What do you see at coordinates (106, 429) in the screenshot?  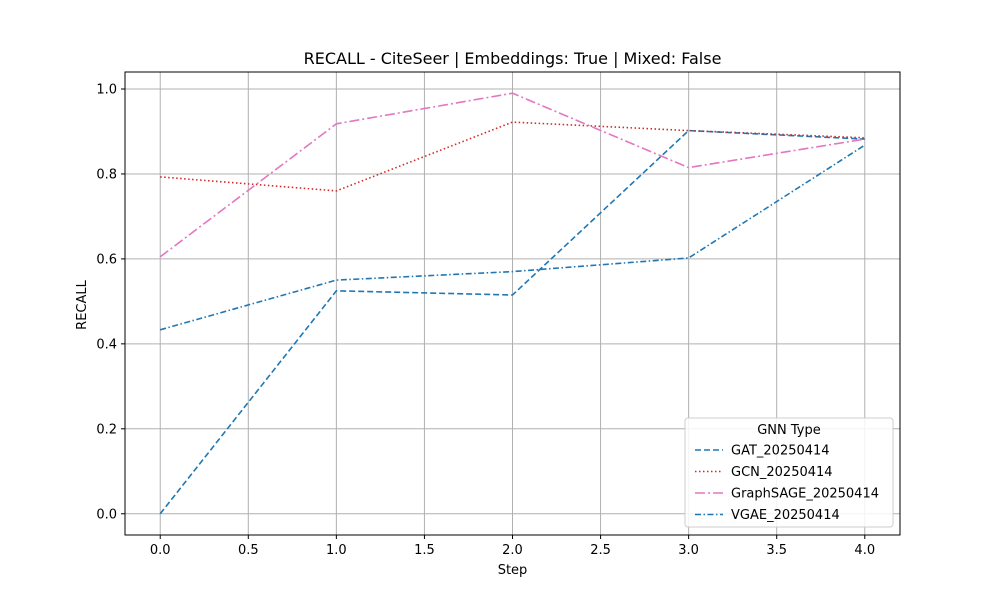 I see `y-tick-label: 0.2` at bounding box center [106, 429].